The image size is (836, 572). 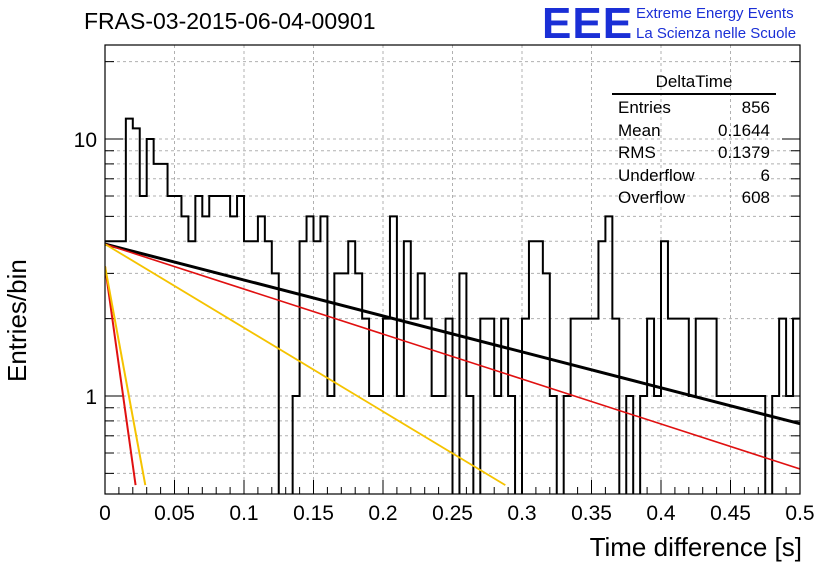 I want to click on x-tick-label: 0.5, so click(x=799, y=513).